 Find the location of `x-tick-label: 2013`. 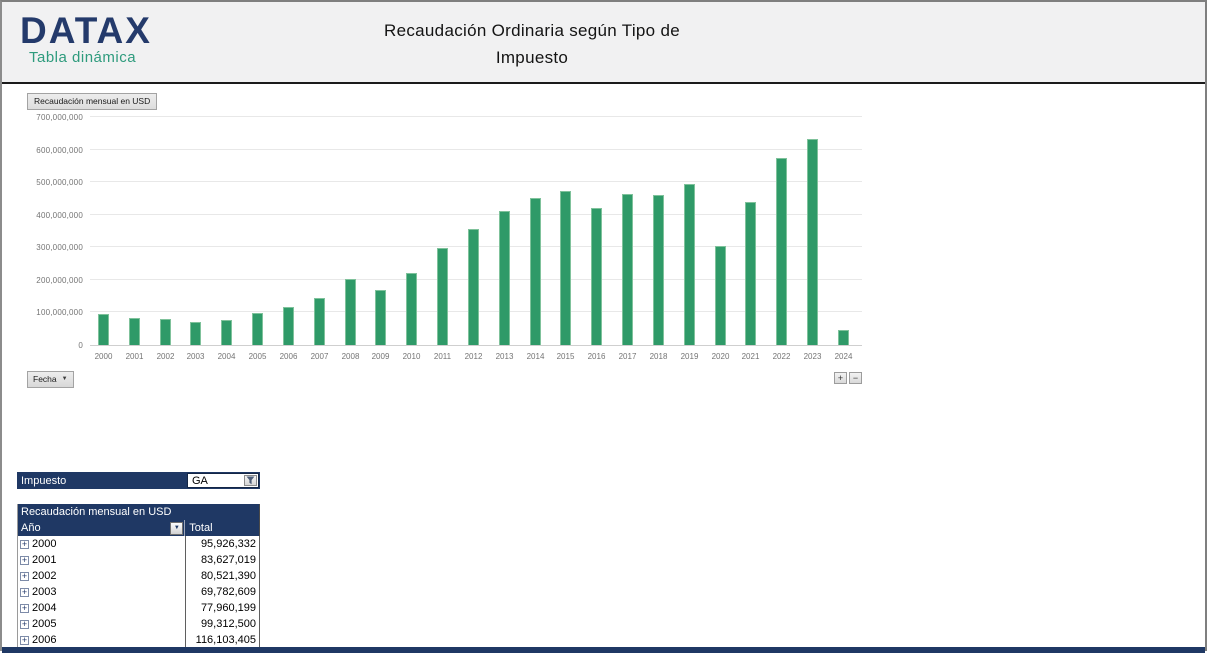

x-tick-label: 2013 is located at coordinates (504, 356).